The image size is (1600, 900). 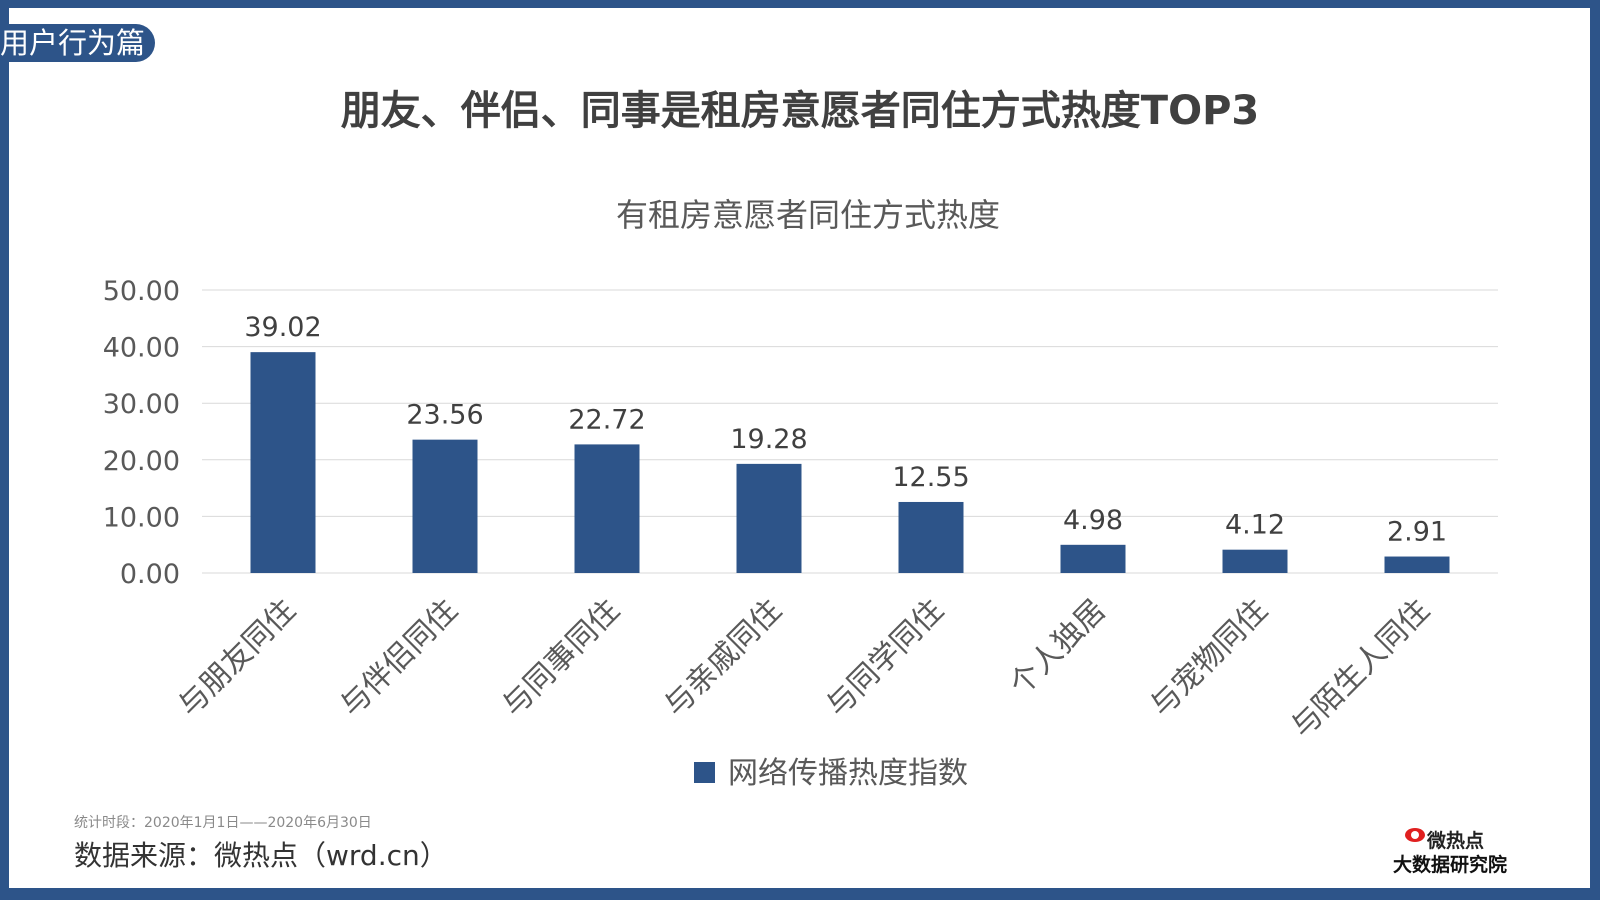 I want to click on data-label: 4.98, so click(x=1093, y=520).